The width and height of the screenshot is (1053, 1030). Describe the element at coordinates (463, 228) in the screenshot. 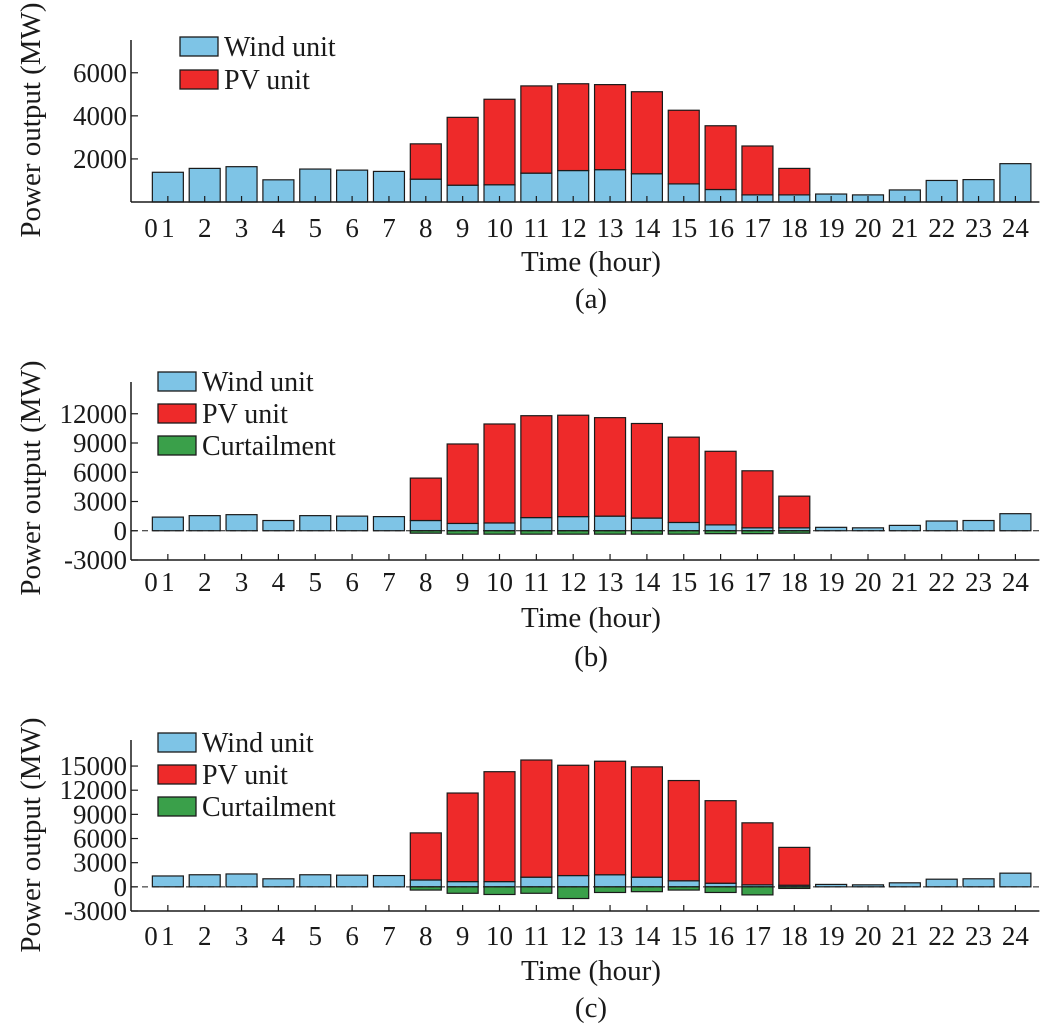

I see `x-tick-label: 9` at that location.